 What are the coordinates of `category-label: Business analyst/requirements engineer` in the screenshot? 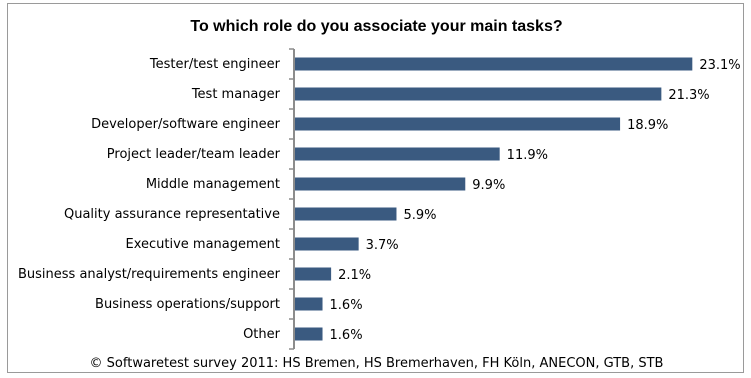 It's located at (149, 274).